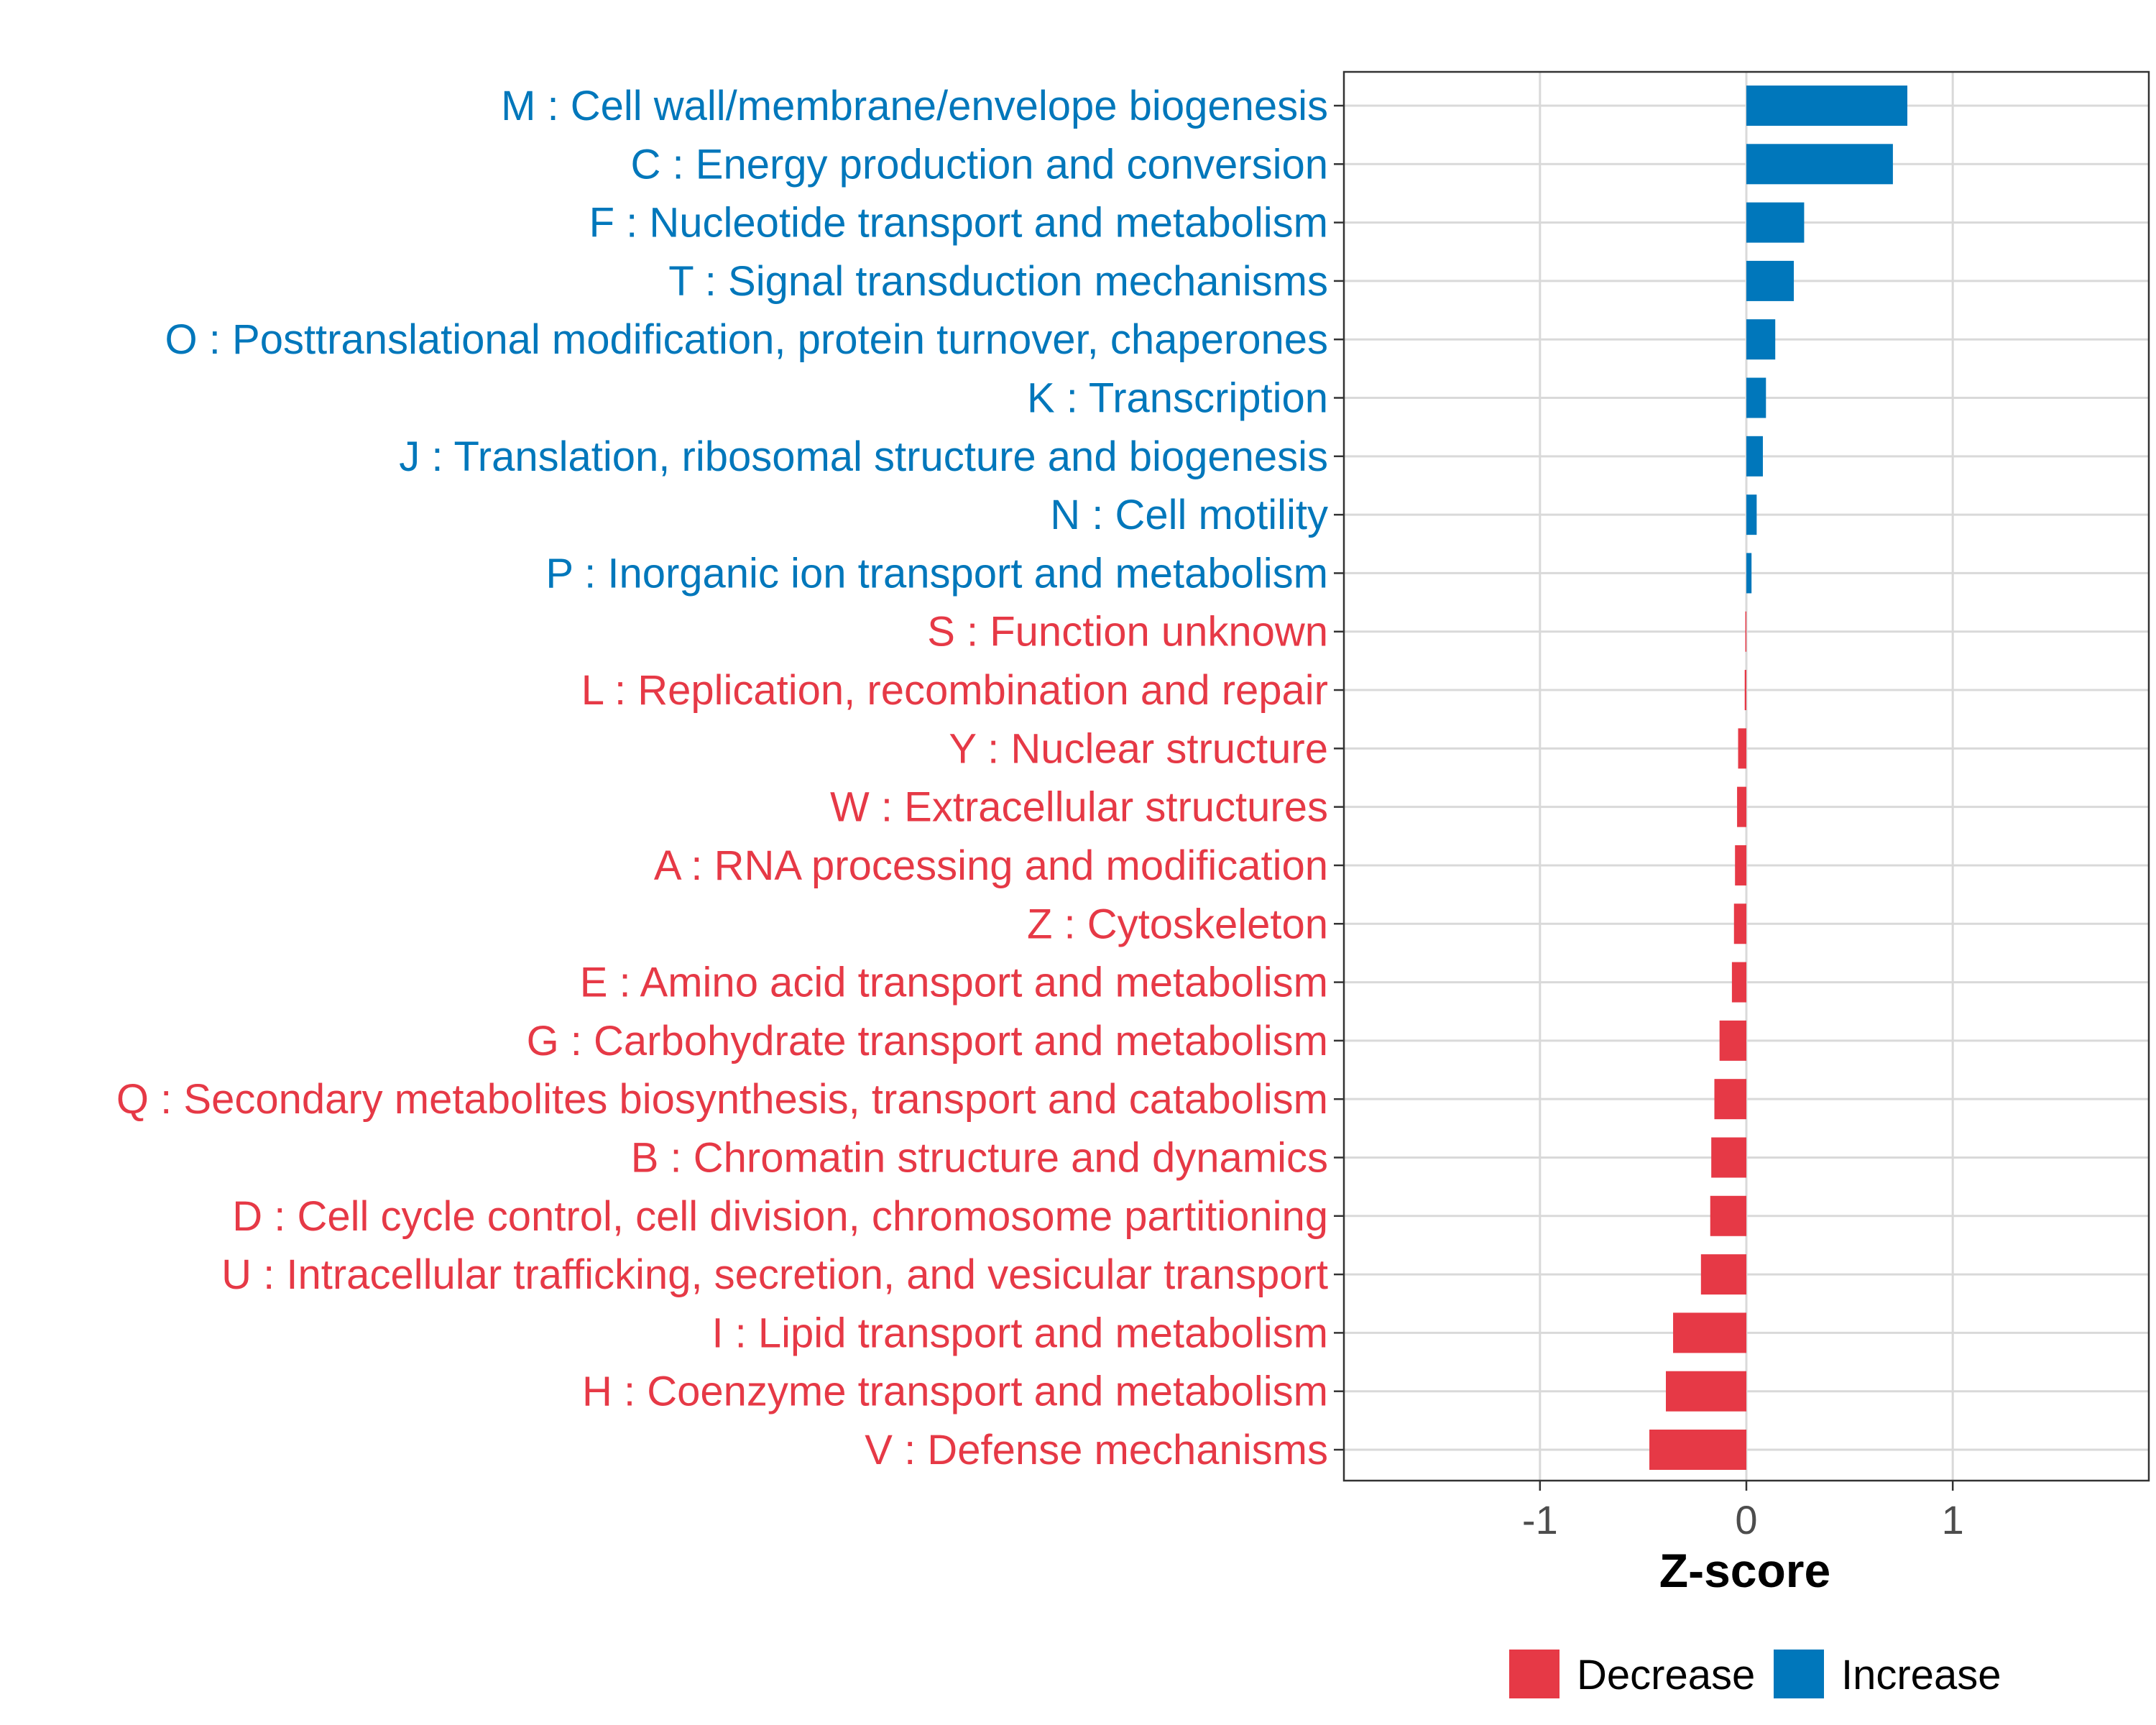  I want to click on category-label: I : Lipid transport and metabolism, so click(1020, 1333).